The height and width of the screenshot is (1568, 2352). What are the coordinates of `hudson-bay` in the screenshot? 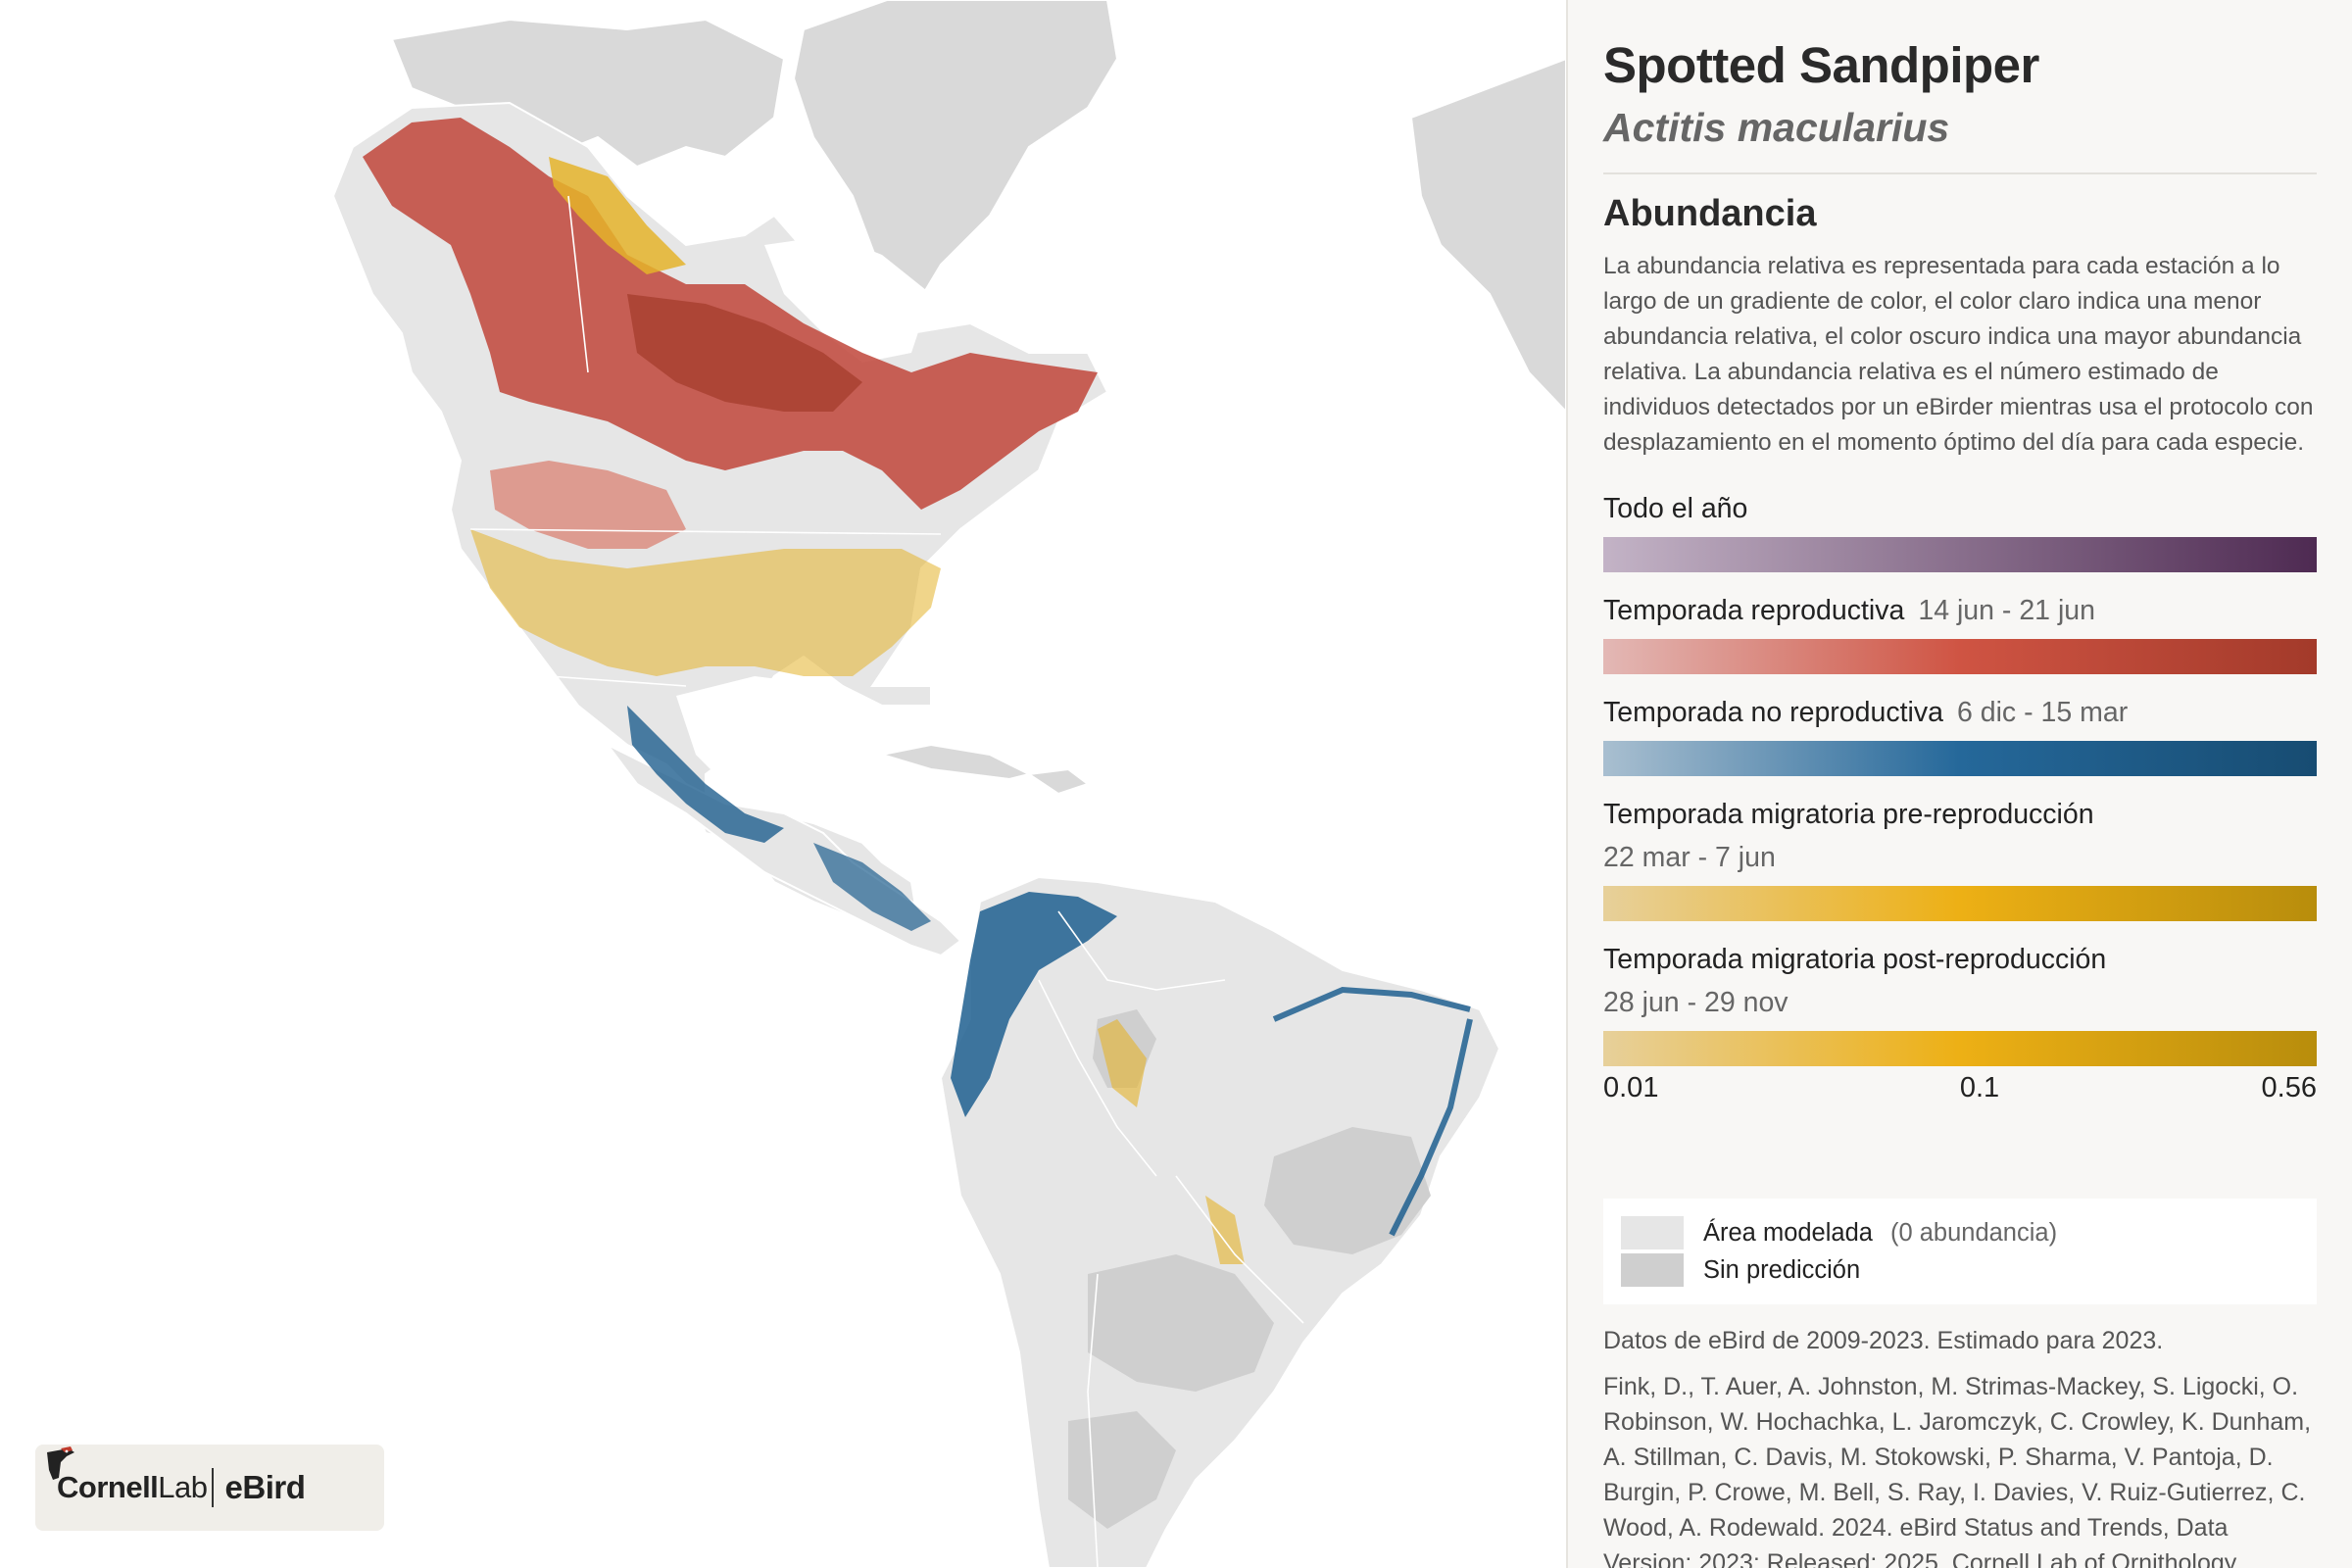 It's located at (847, 299).